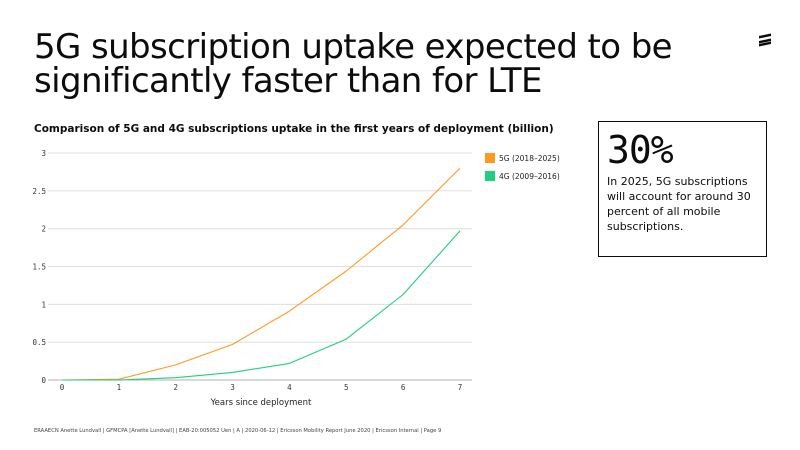  I want to click on slide-title-line-1: 5G subscription uptake expected to be, so click(353, 47).